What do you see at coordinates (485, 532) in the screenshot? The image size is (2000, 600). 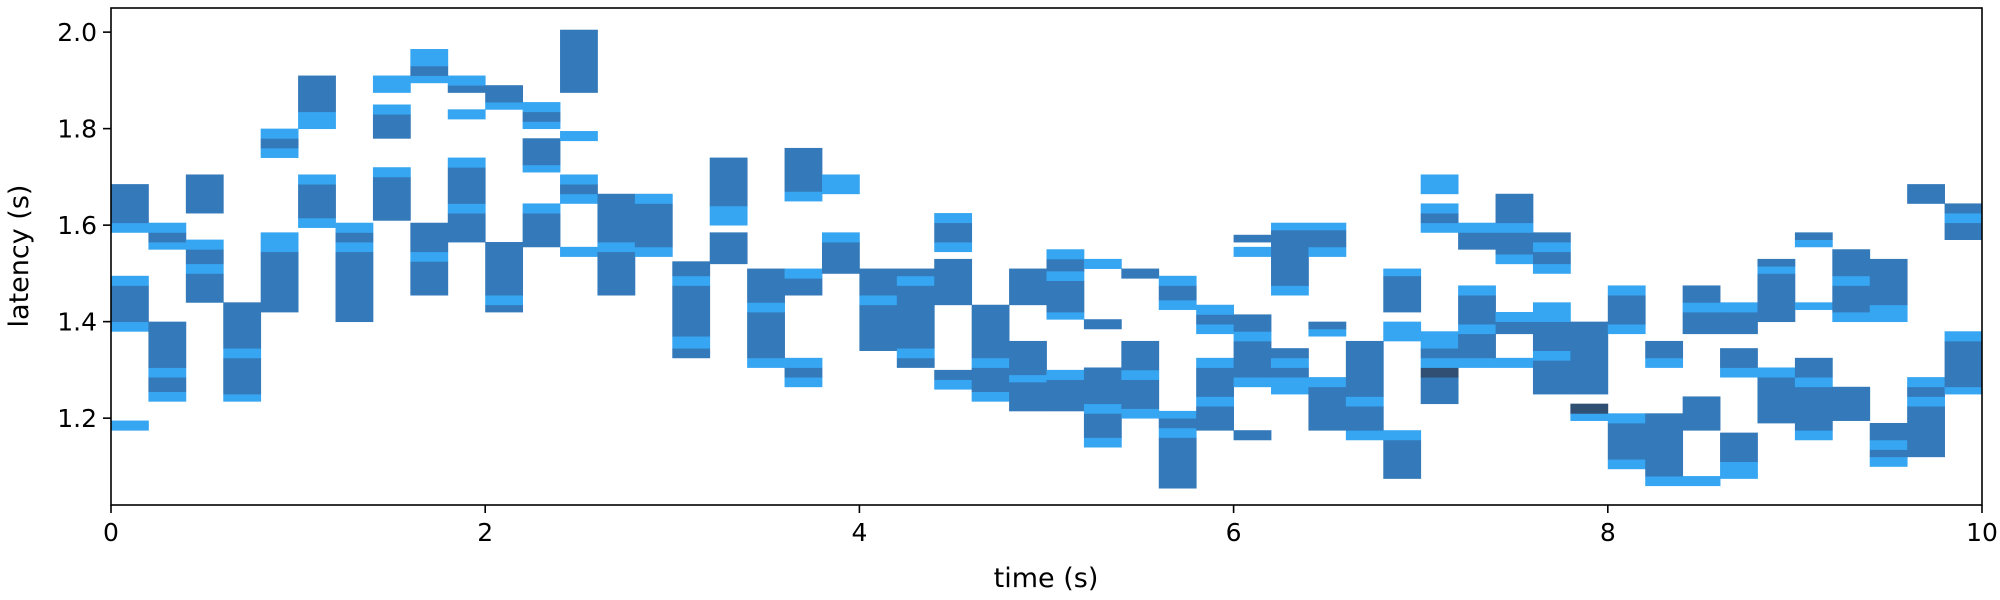 I see `x-tick-label: 2` at bounding box center [485, 532].